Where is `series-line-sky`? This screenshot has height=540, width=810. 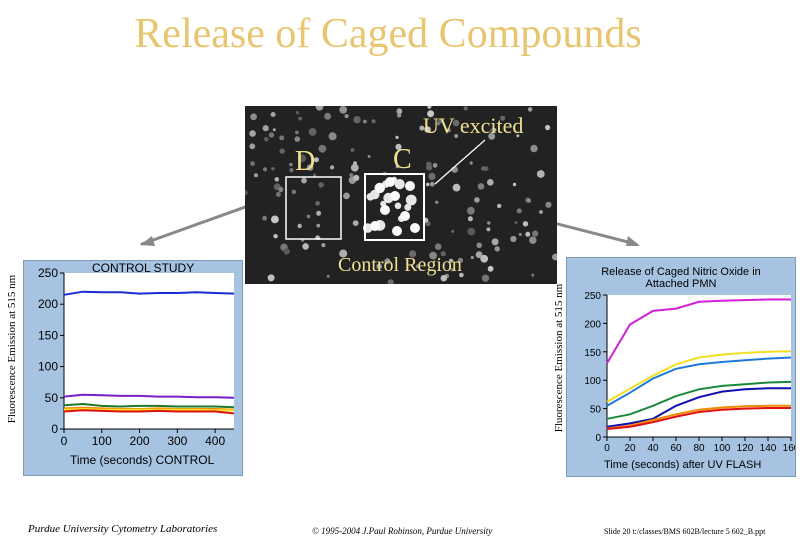
series-line-sky is located at coordinates (699, 381).